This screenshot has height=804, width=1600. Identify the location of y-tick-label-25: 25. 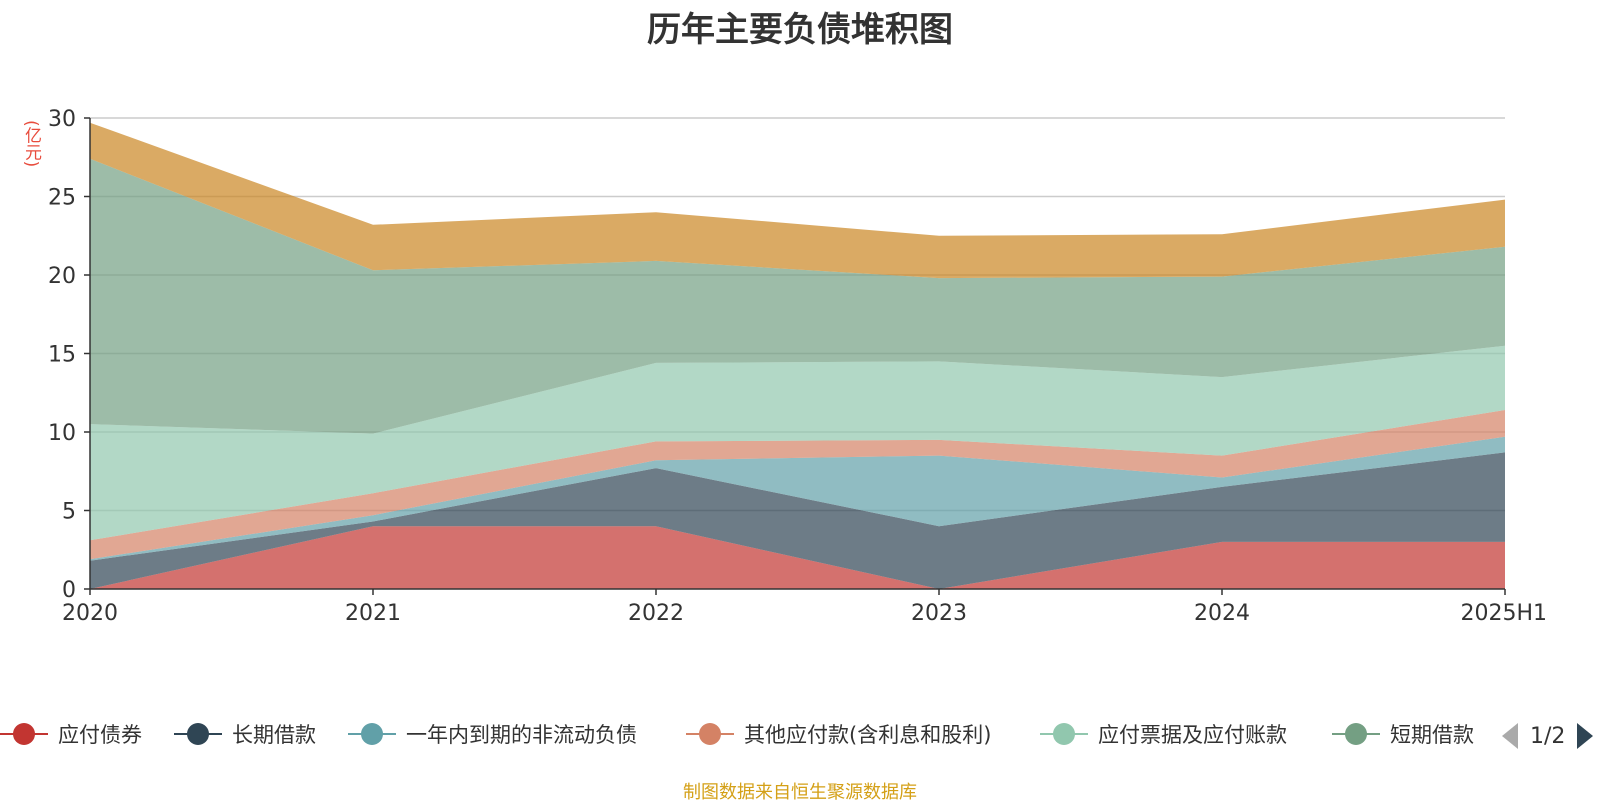
(62, 198).